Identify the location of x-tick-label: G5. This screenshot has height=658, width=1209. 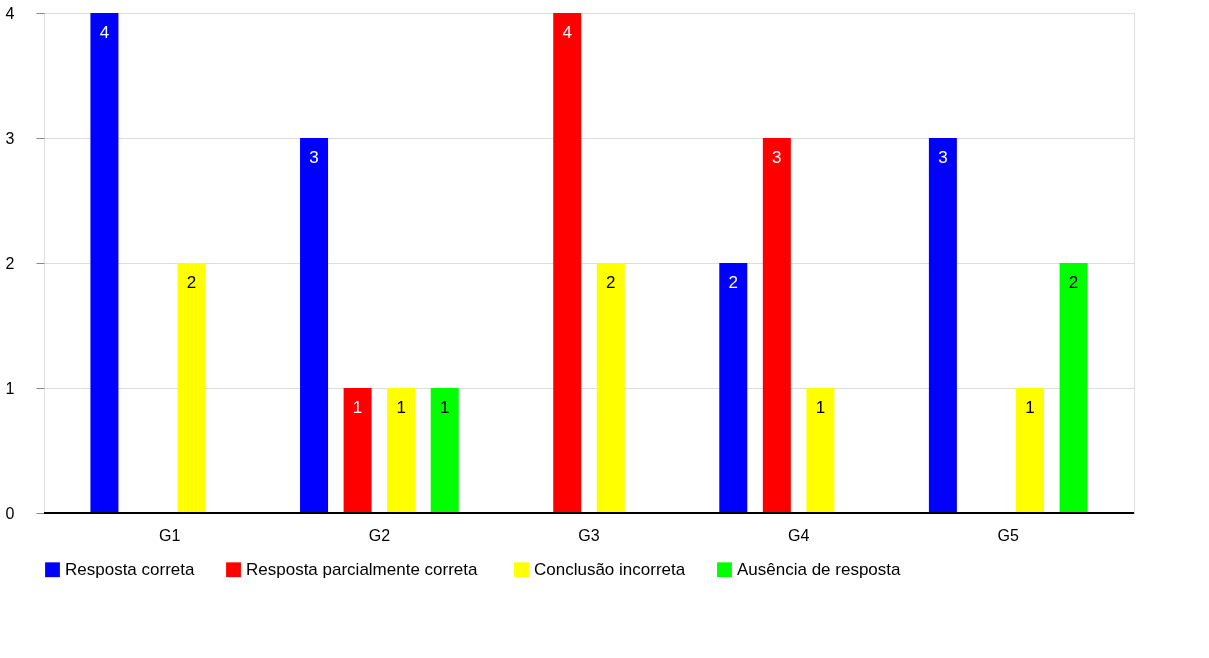
(1008, 535).